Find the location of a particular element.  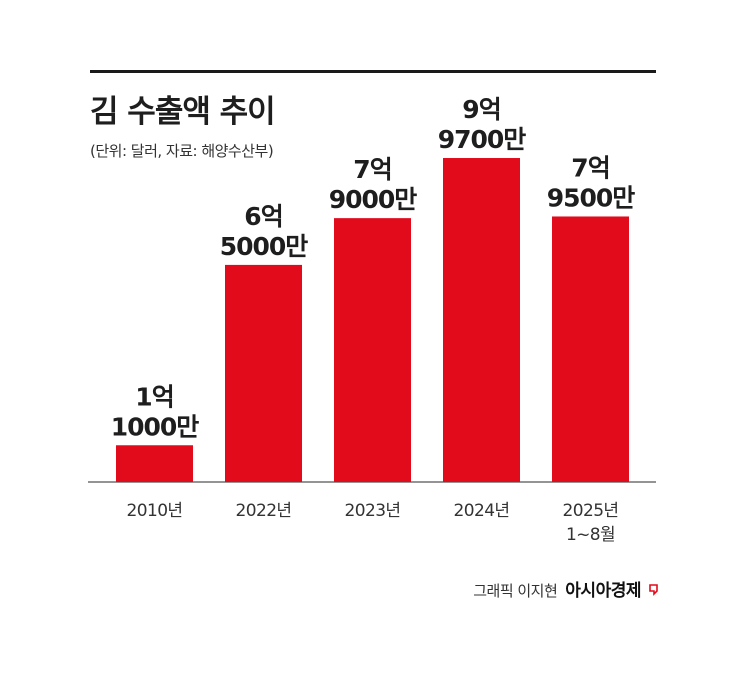

credit-author: 그래픽 이지현 is located at coordinates (515, 591).